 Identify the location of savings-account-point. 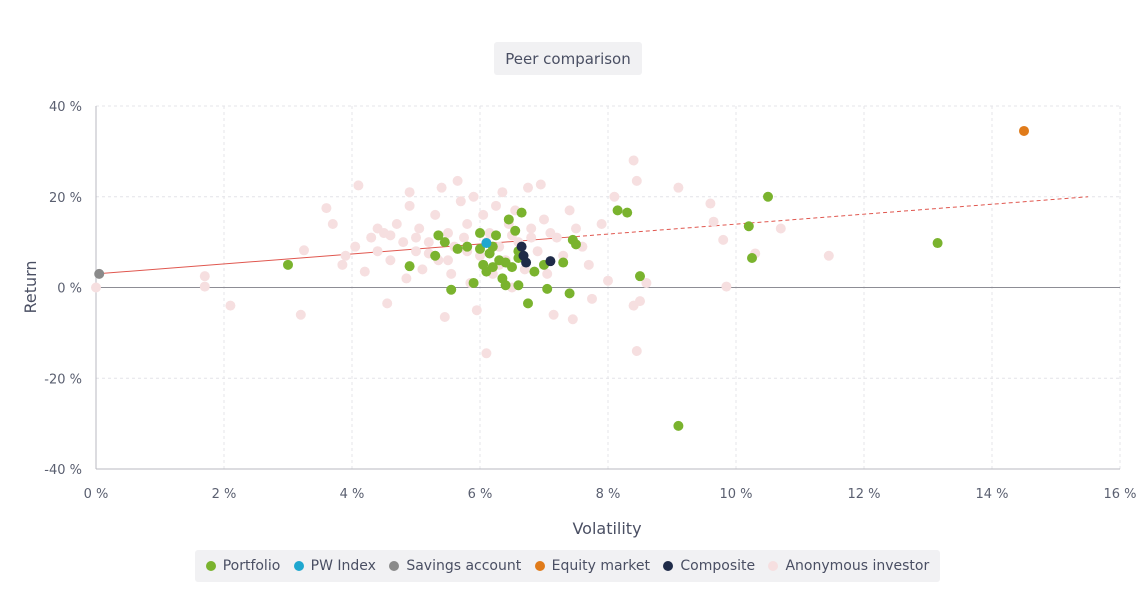
(99, 273).